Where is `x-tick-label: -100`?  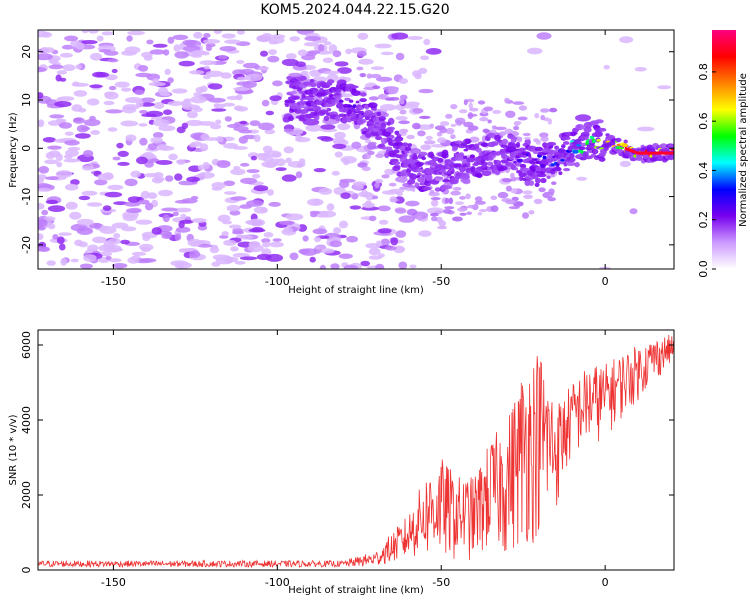 x-tick-label: -100 is located at coordinates (277, 281).